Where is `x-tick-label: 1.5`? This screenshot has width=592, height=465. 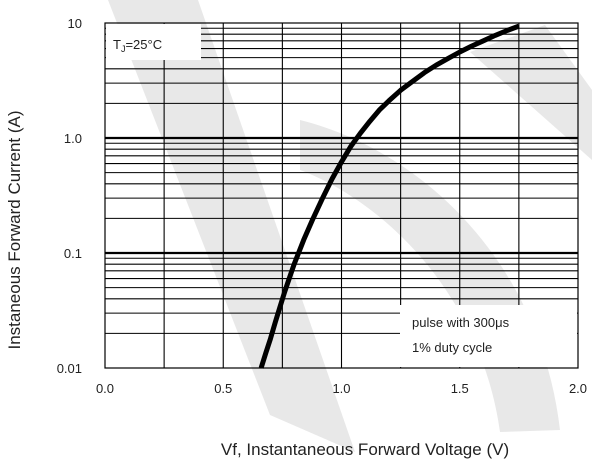
x-tick-label: 1.5 is located at coordinates (460, 388).